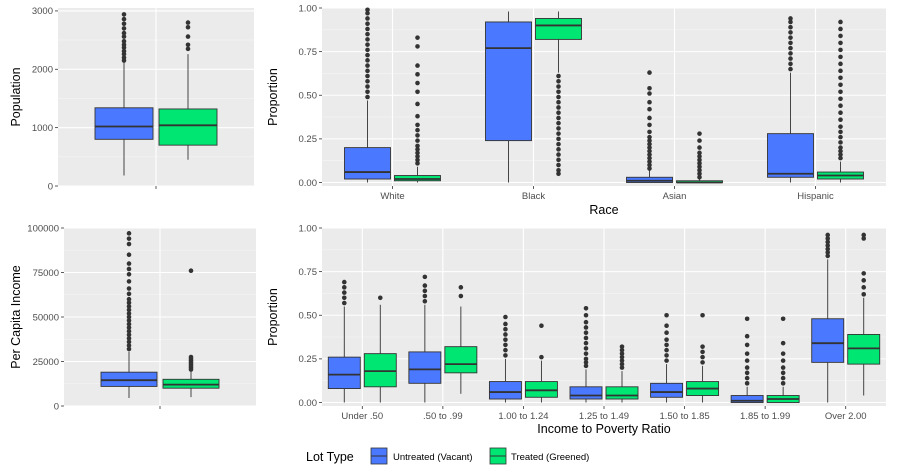  What do you see at coordinates (132, 317) in the screenshot?
I see `panel-3: 0 25000 50000 75000 100000 Per Capita Income` at bounding box center [132, 317].